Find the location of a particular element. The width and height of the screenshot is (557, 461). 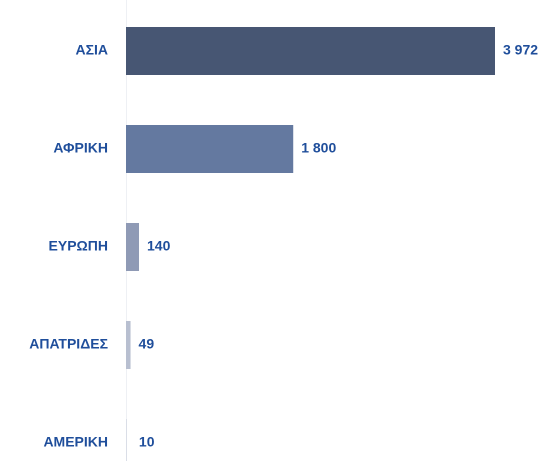

y-tick-label: ΑΦΡΙΚΗ is located at coordinates (80, 148).